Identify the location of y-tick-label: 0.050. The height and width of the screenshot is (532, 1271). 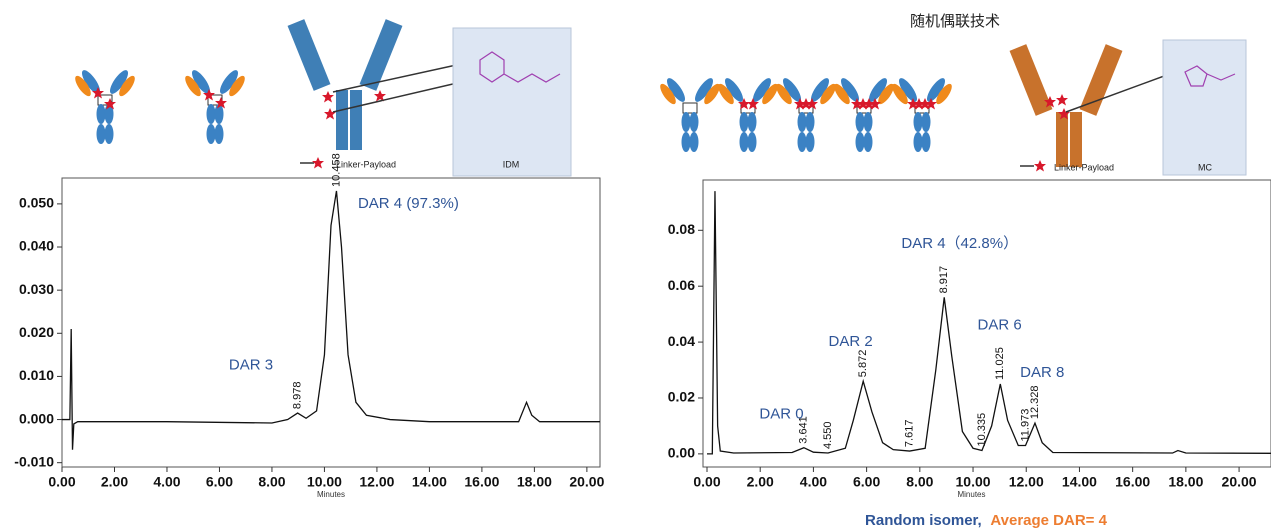
(36, 203).